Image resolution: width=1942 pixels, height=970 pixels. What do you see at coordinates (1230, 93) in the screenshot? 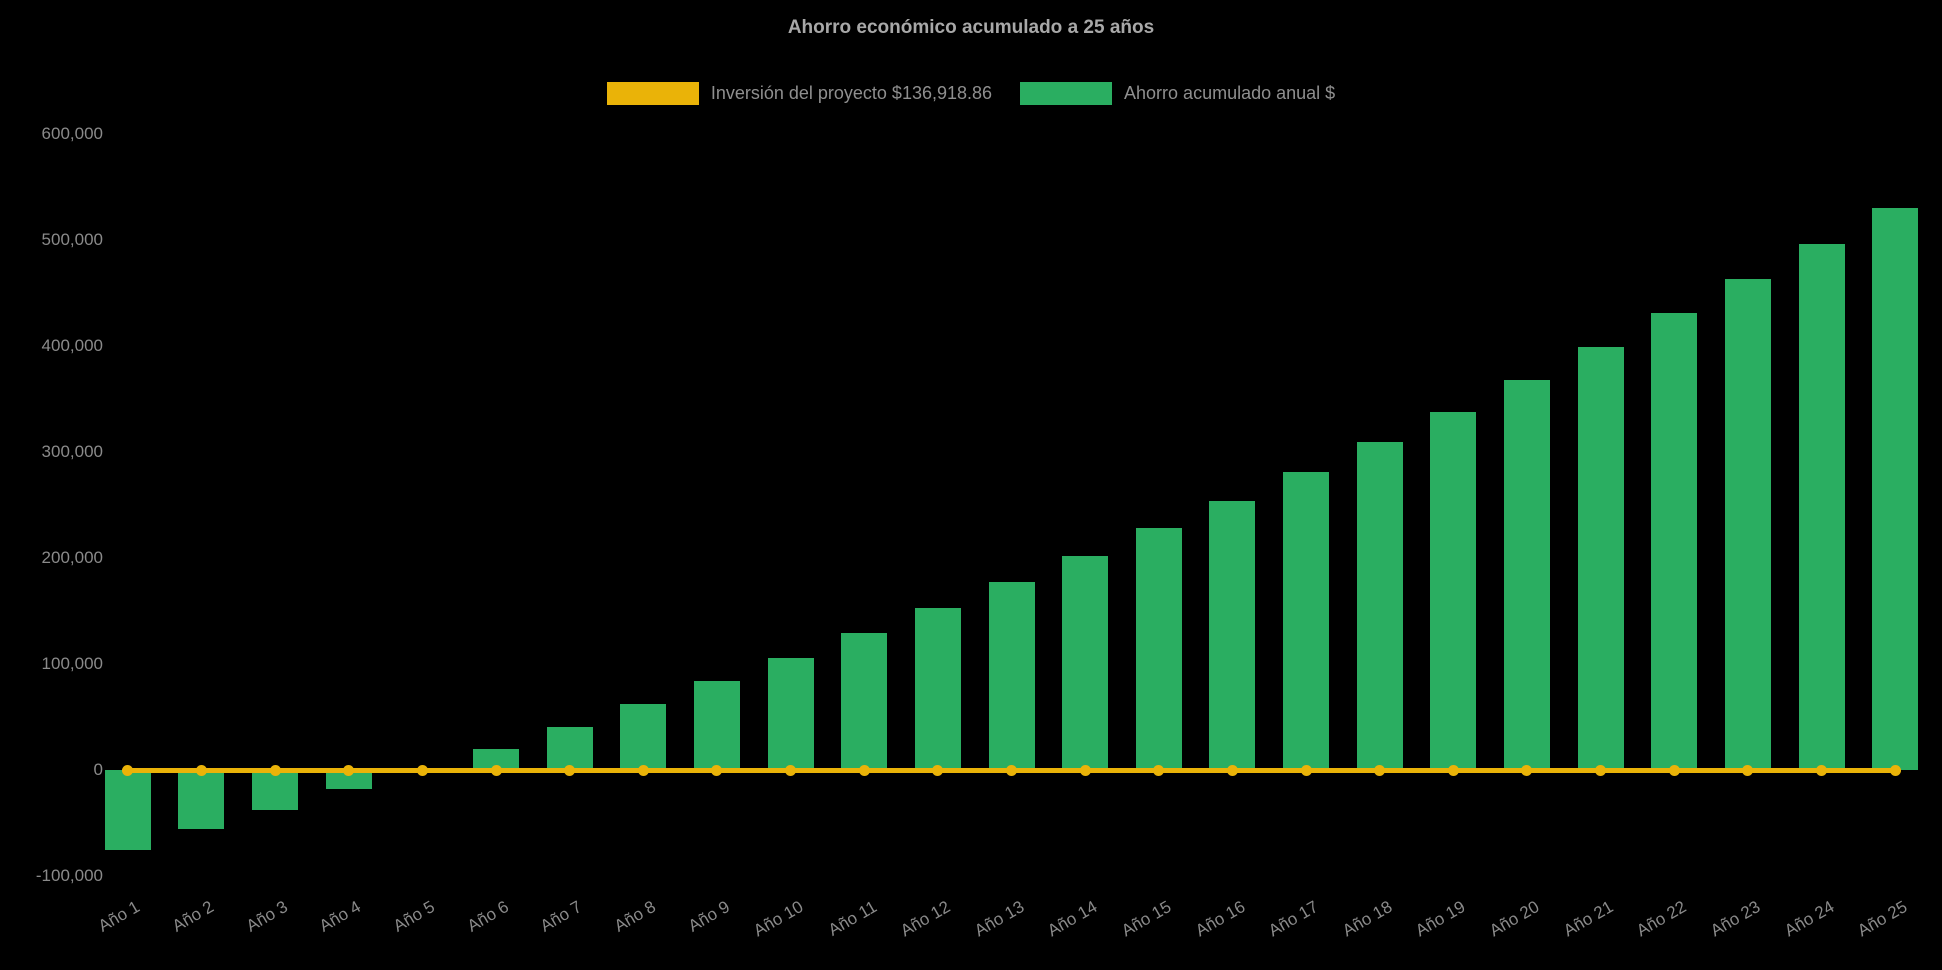
I see `legend-label-savings: Ahorro acumulado anual $` at bounding box center [1230, 93].